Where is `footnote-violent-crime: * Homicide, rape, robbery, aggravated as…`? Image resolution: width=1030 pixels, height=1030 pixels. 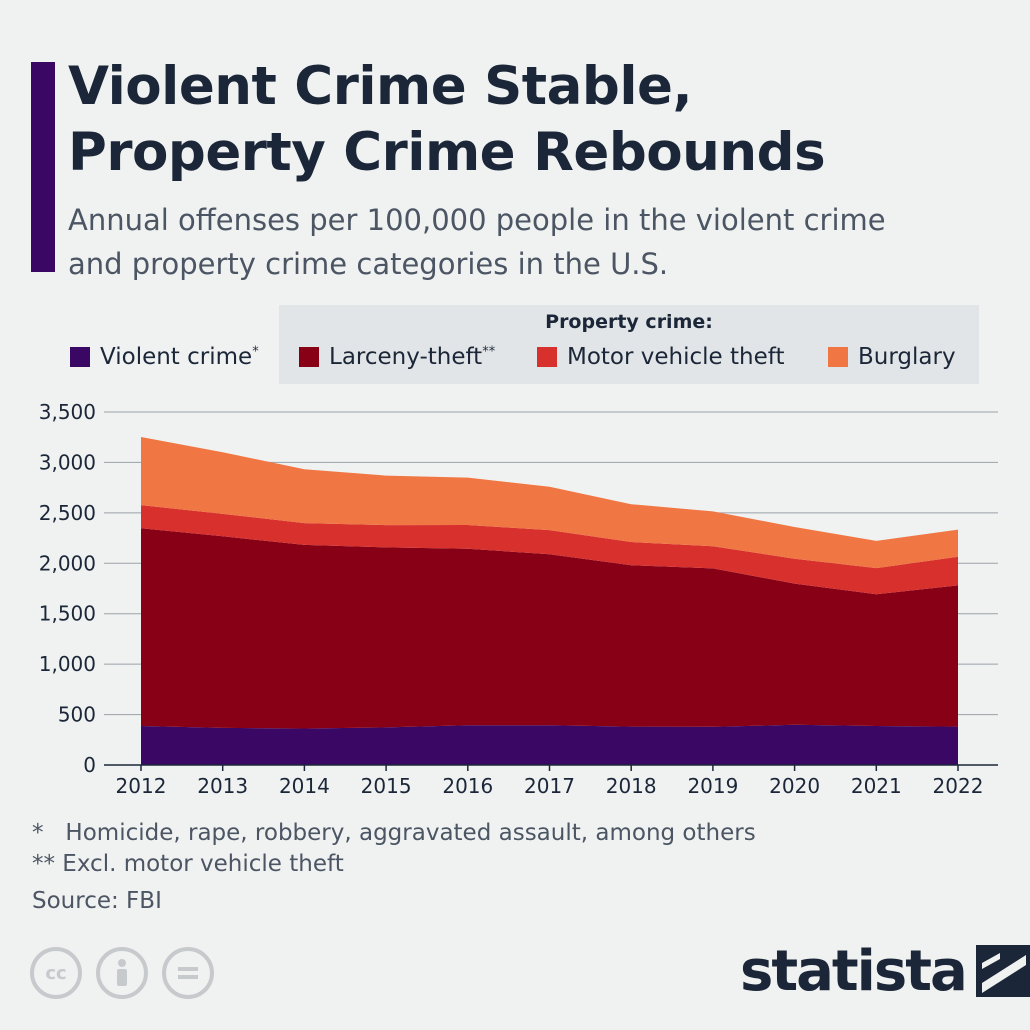
footnote-violent-crime: * Homicide, rape, robbery, aggravated as… is located at coordinates (394, 833).